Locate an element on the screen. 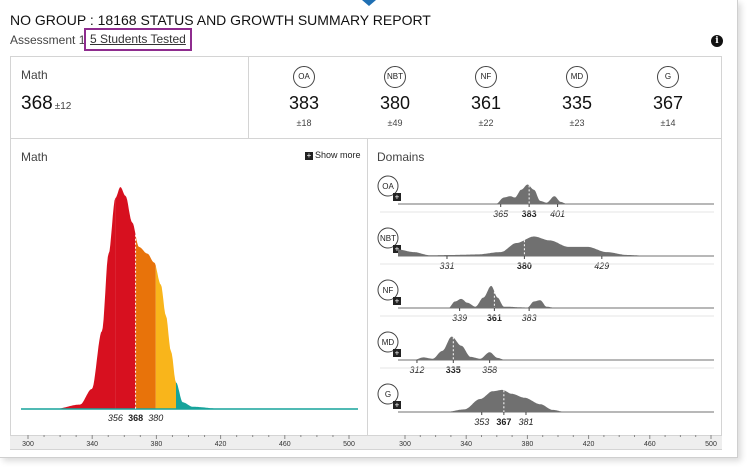  domain-chart-badge-label: NBT is located at coordinates (388, 238).